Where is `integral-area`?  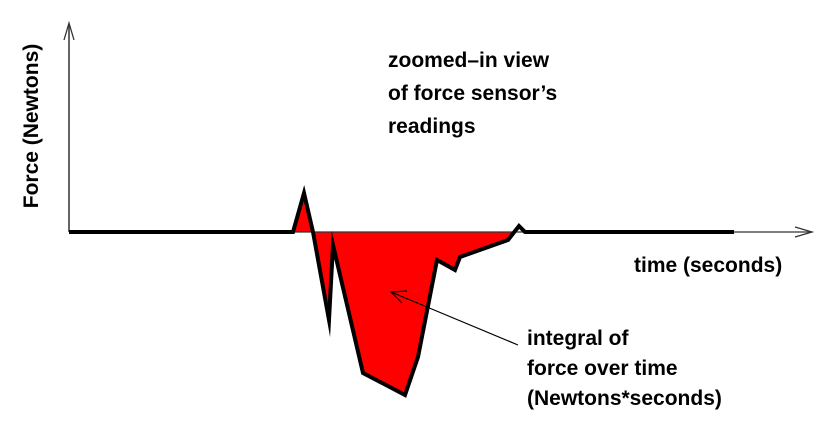 integral-area is located at coordinates (404, 294).